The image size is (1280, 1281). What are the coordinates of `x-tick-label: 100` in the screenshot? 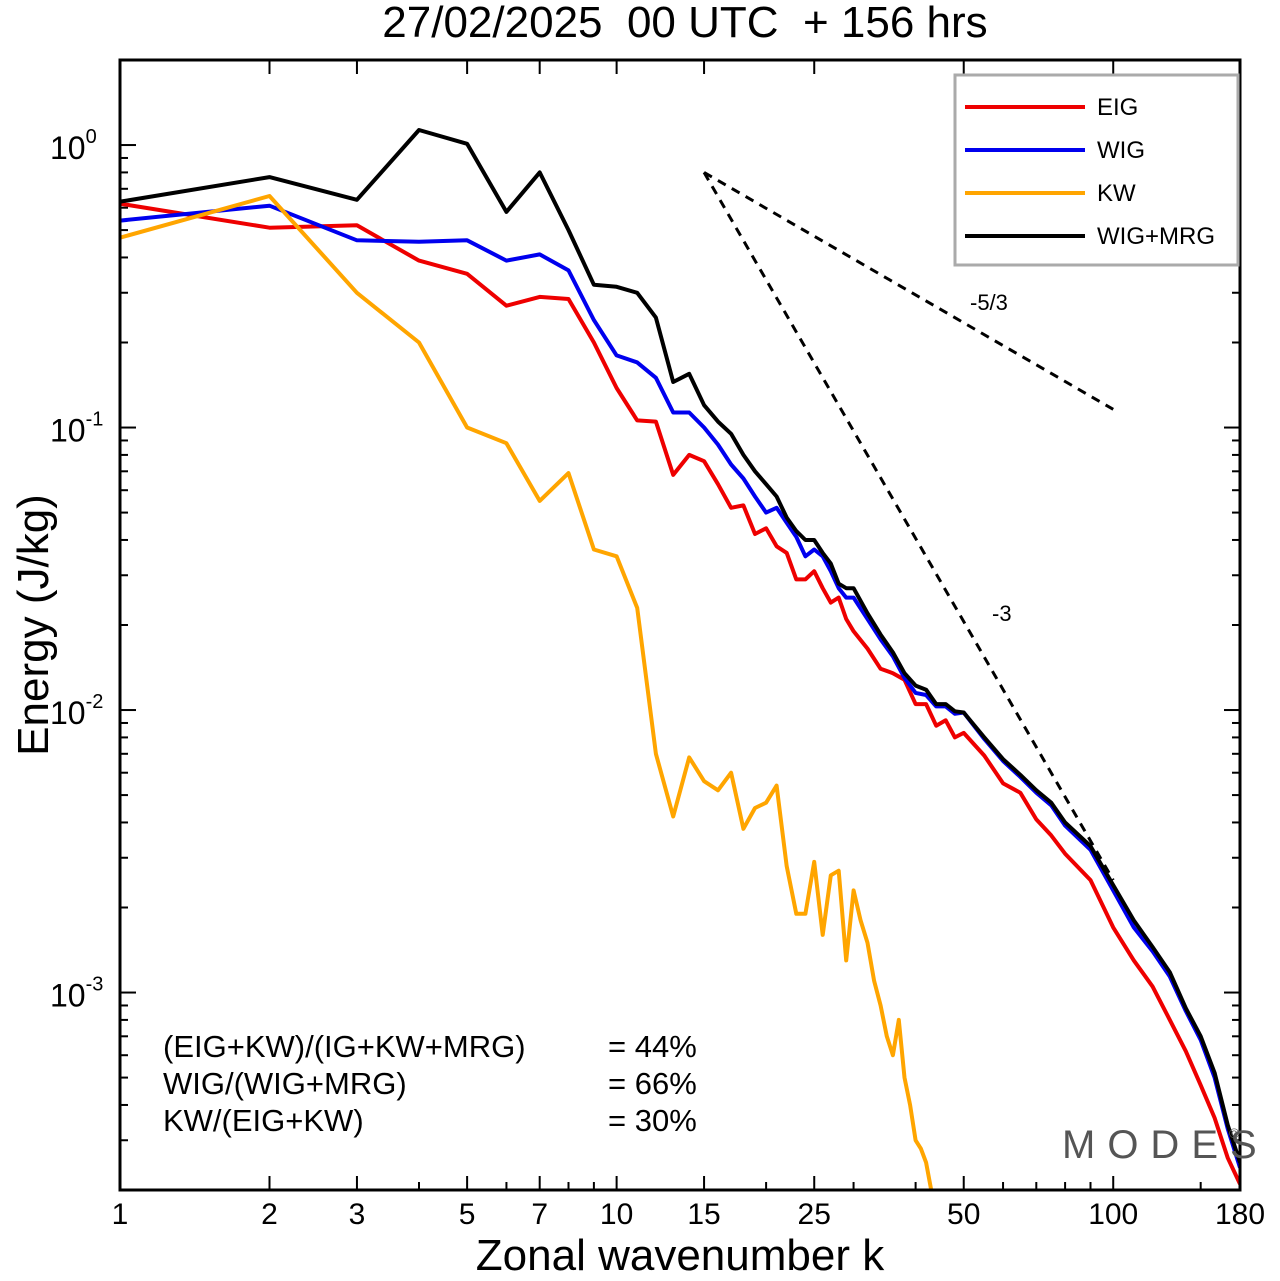 It's located at (1113, 1214).